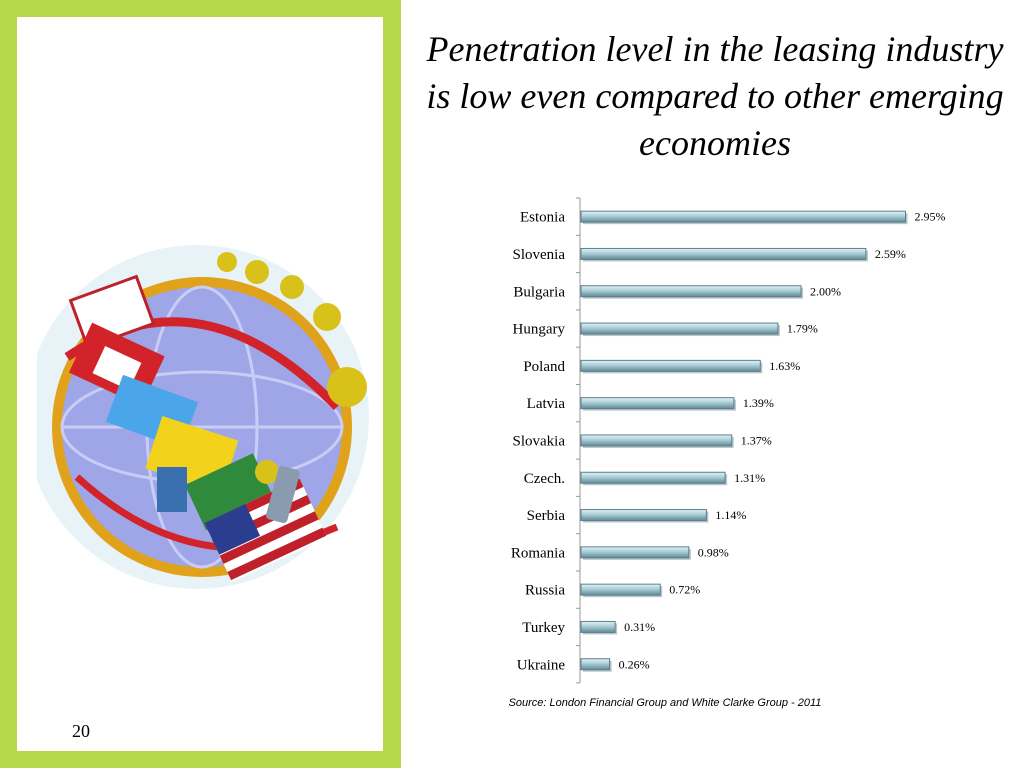 Image resolution: width=1024 pixels, height=768 pixels. What do you see at coordinates (539, 441) in the screenshot?
I see `category-label: Slovakia` at bounding box center [539, 441].